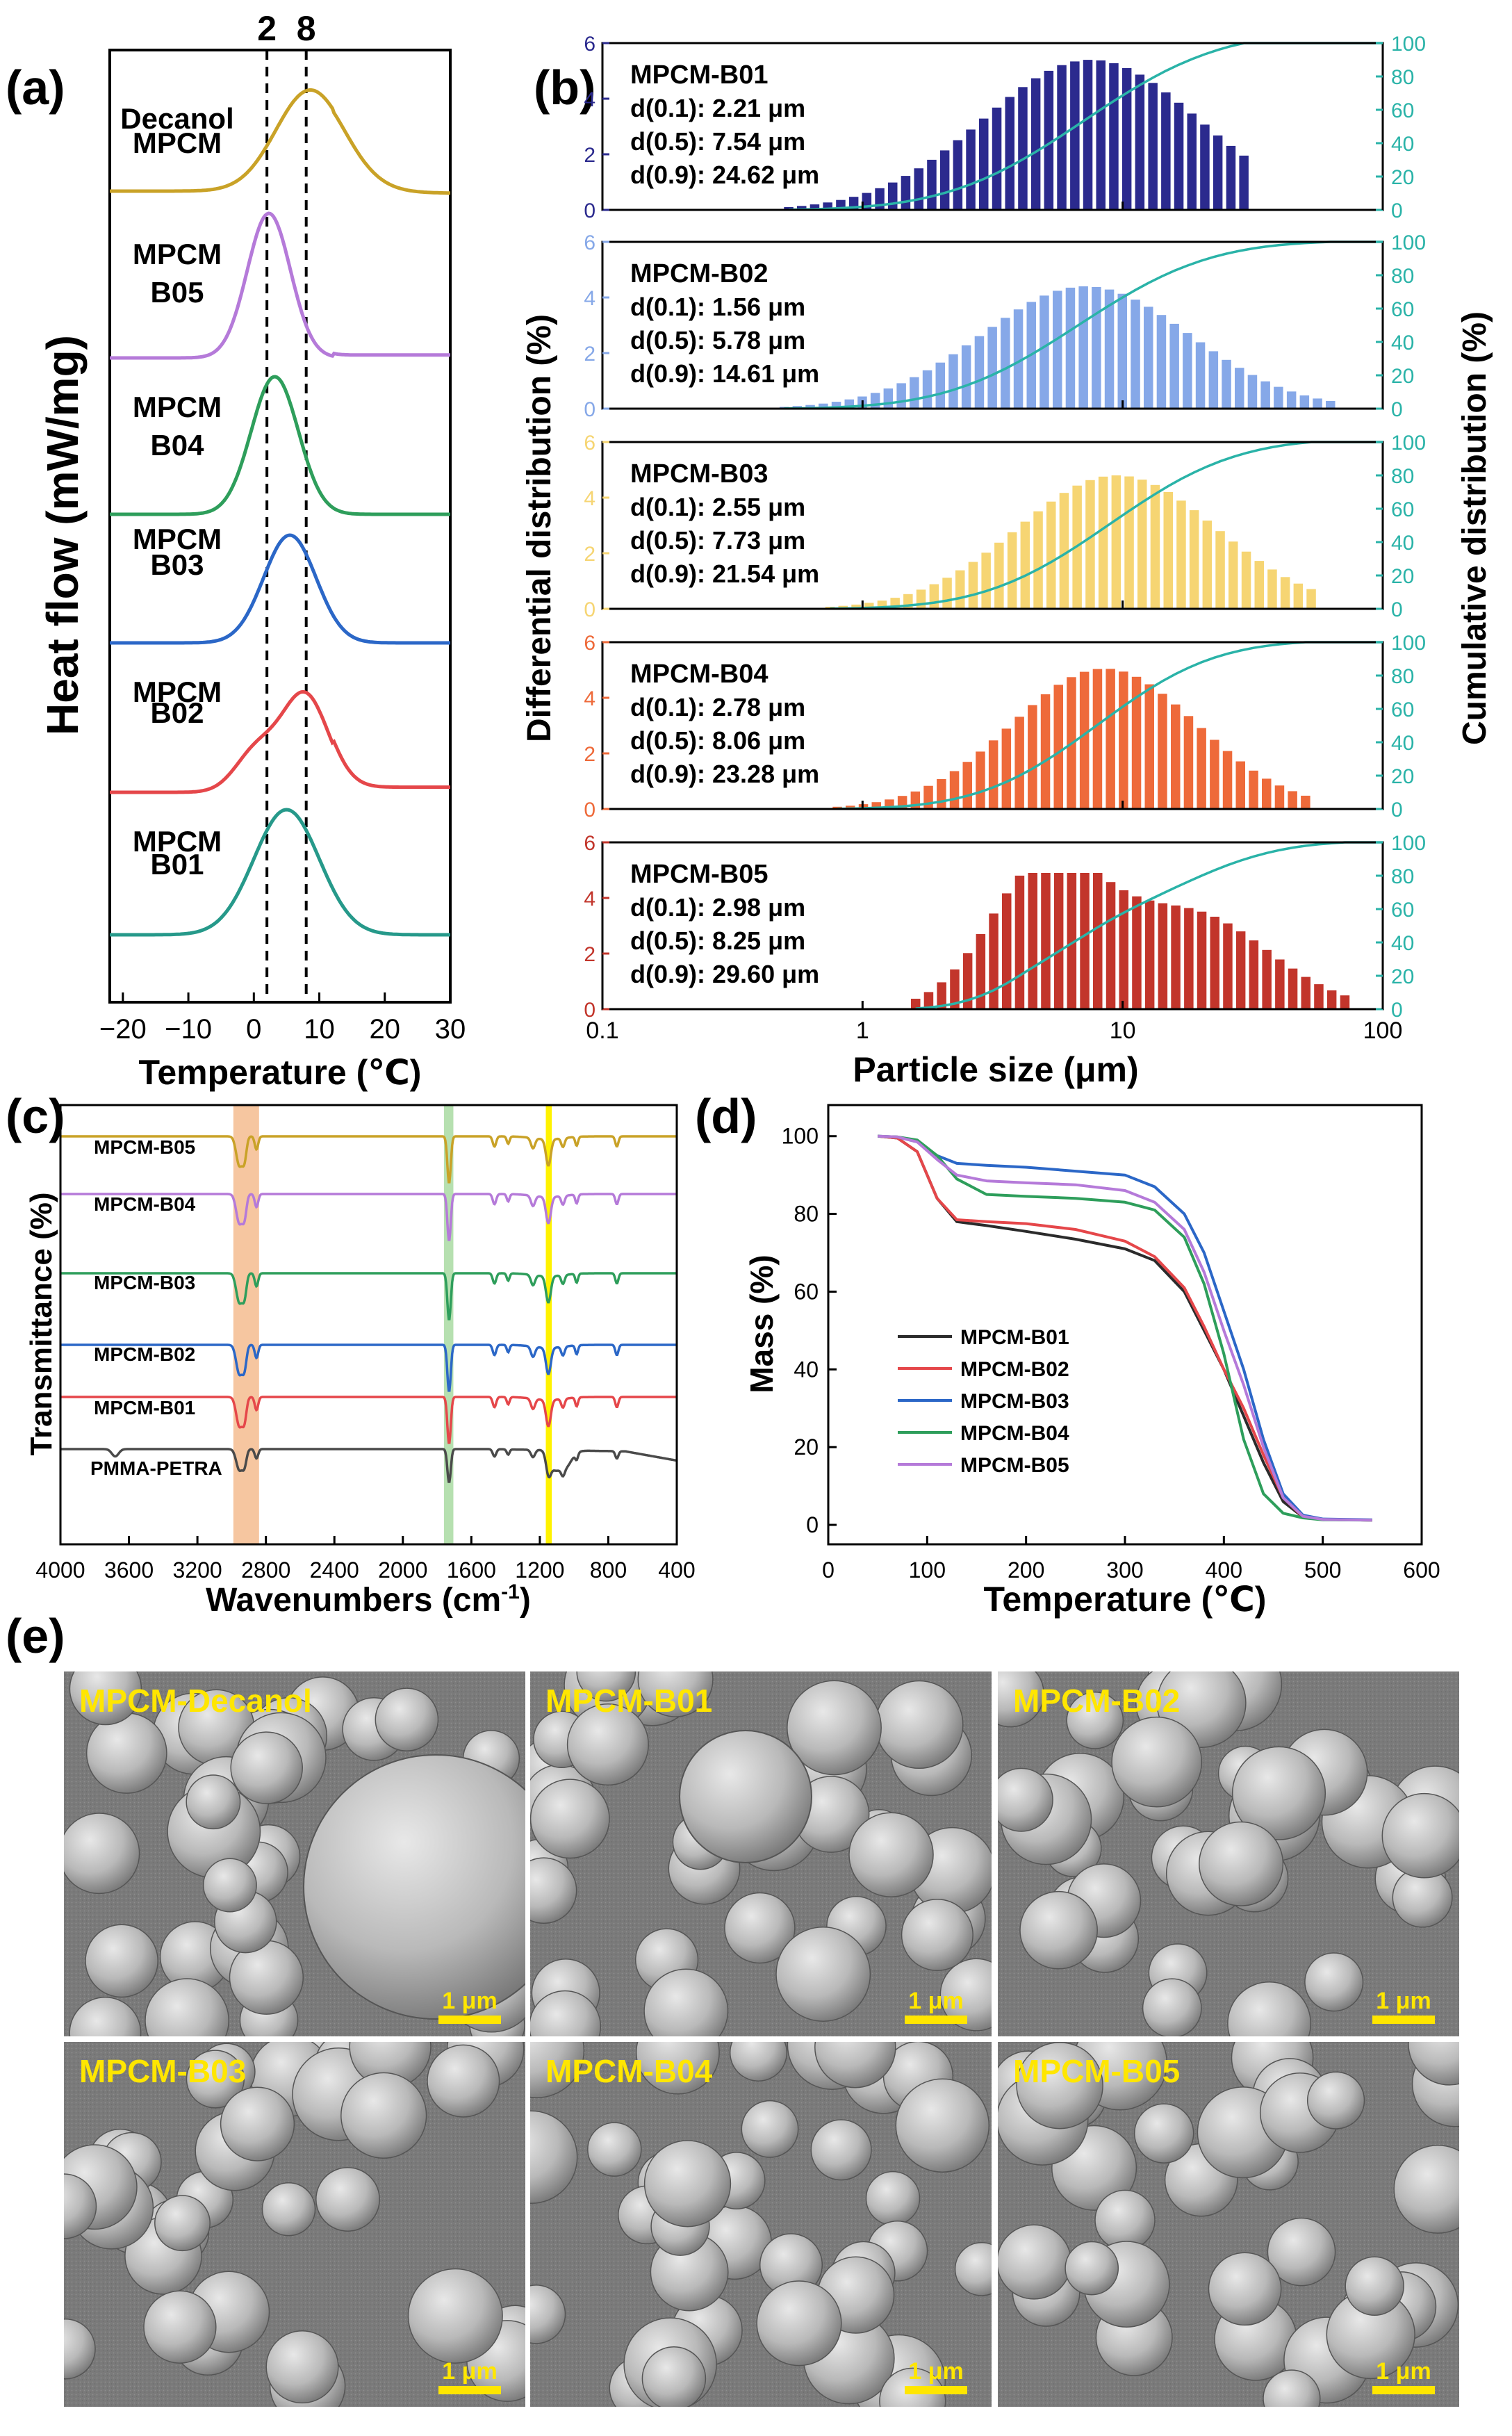  What do you see at coordinates (1402, 943) in the screenshot?
I see `psd-right-tick-label: 40` at bounding box center [1402, 943].